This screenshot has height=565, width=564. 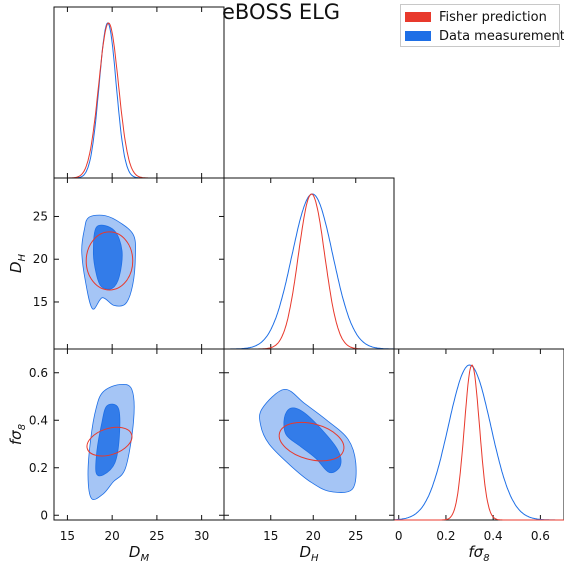 I want to click on y-tick-label: 25, so click(x=40, y=216).